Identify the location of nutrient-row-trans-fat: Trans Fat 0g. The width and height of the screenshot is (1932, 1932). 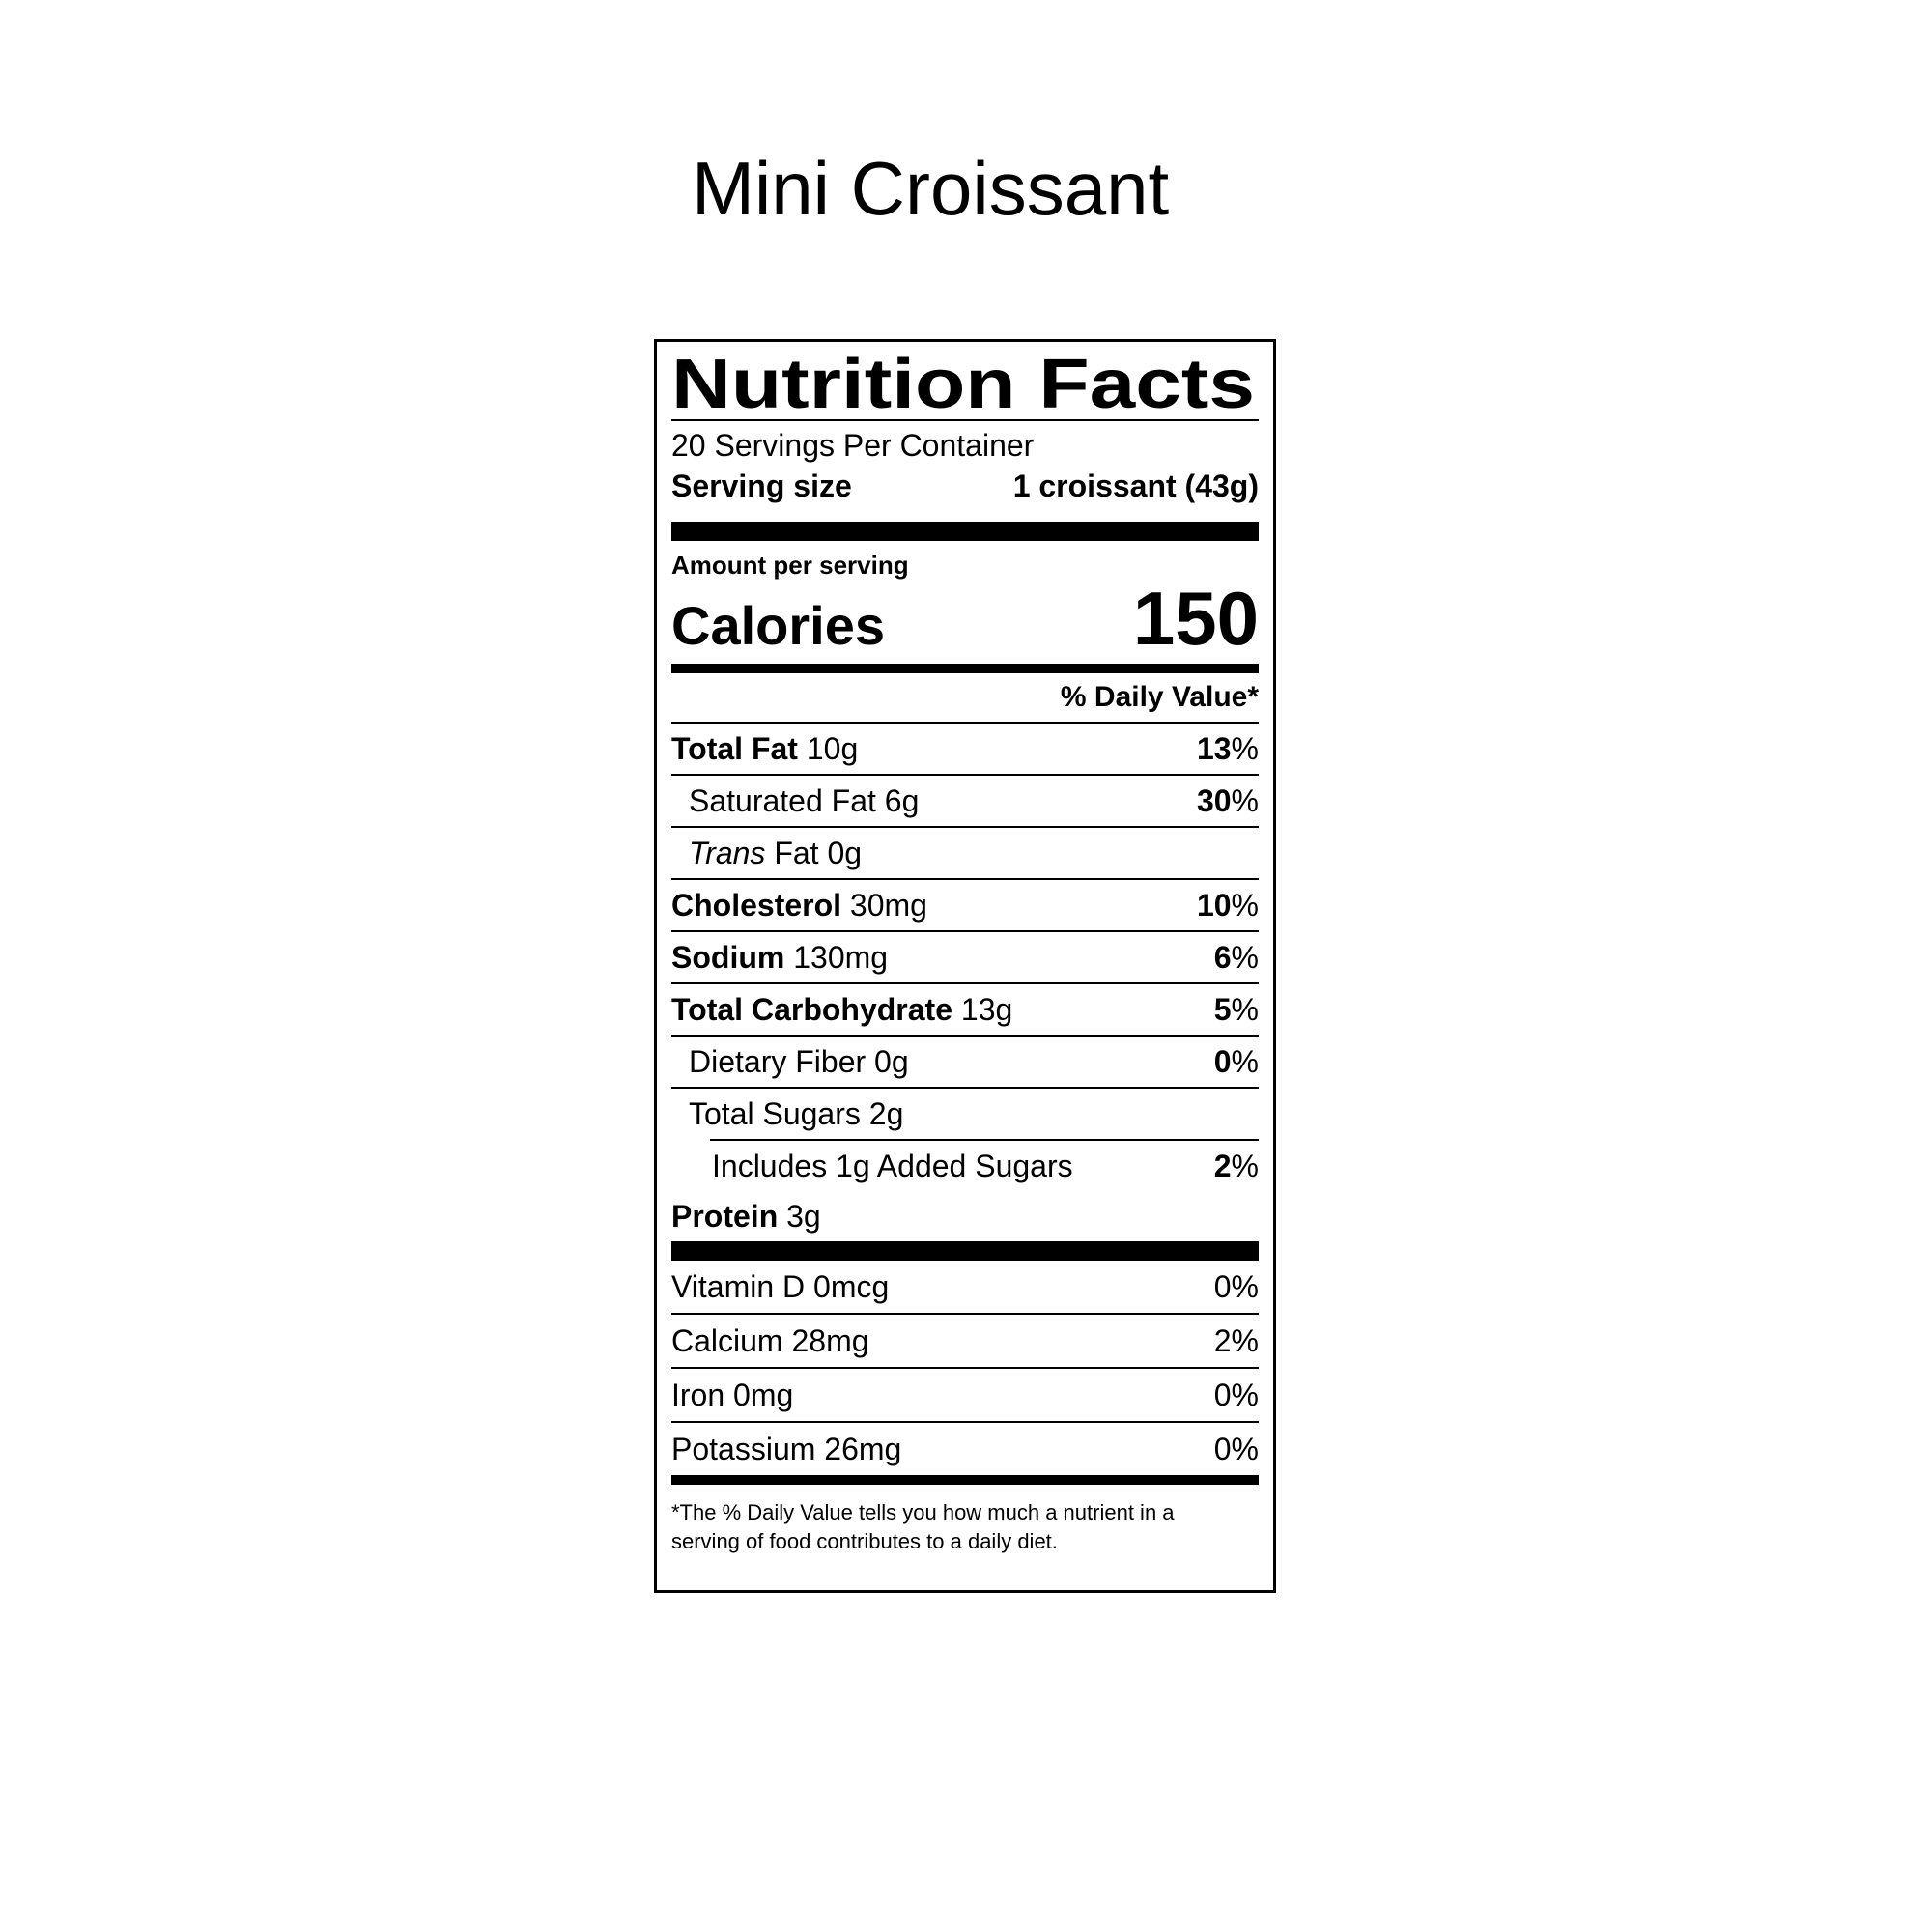
(965, 854).